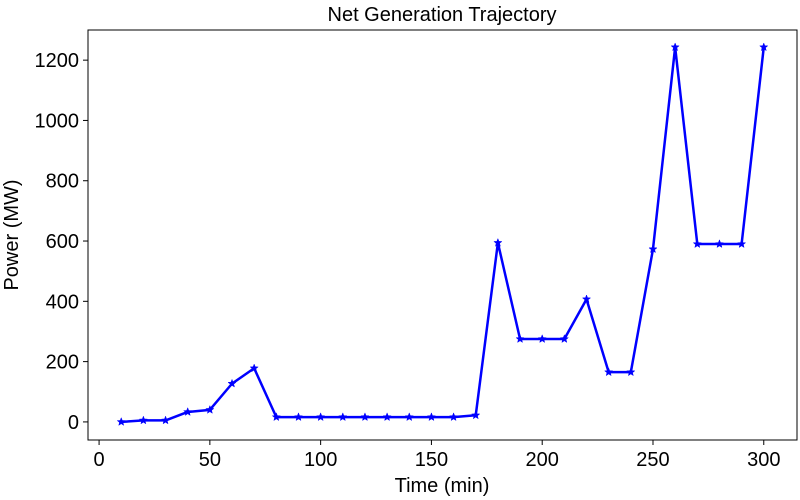  What do you see at coordinates (62, 302) in the screenshot?
I see `y-tick-label: 400` at bounding box center [62, 302].